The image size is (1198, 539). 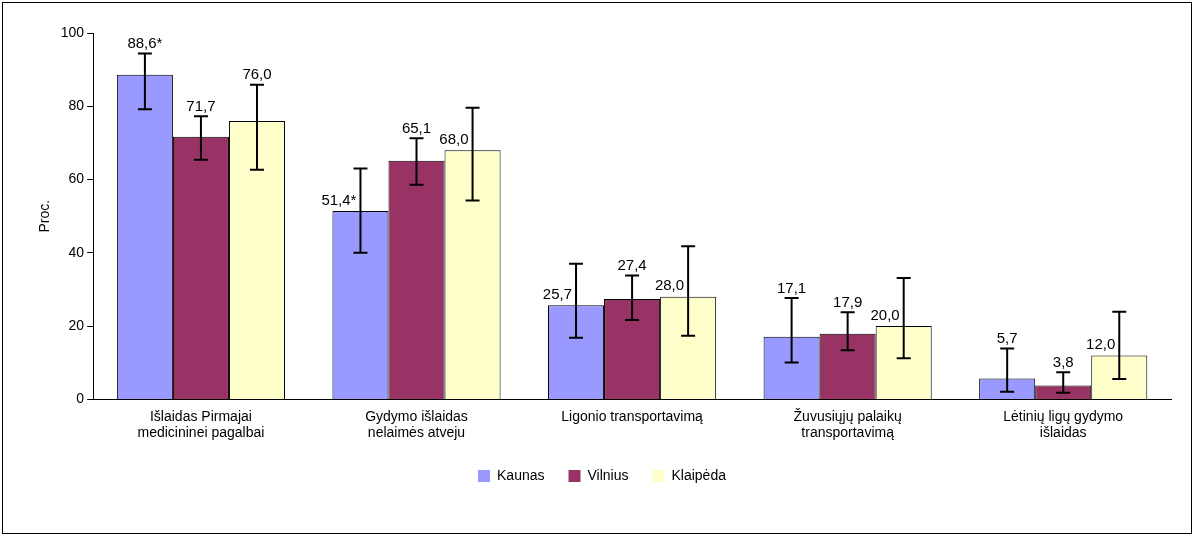 What do you see at coordinates (201, 105) in the screenshot?
I see `data-label: 71,7` at bounding box center [201, 105].